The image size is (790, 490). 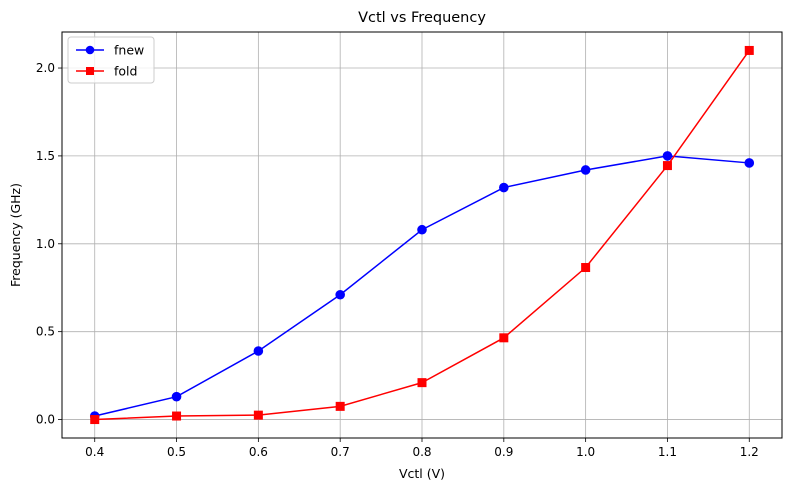 I want to click on y-axis-ticks: 0.0 0.5 1.0 1.5 2.0, so click(x=49, y=244).